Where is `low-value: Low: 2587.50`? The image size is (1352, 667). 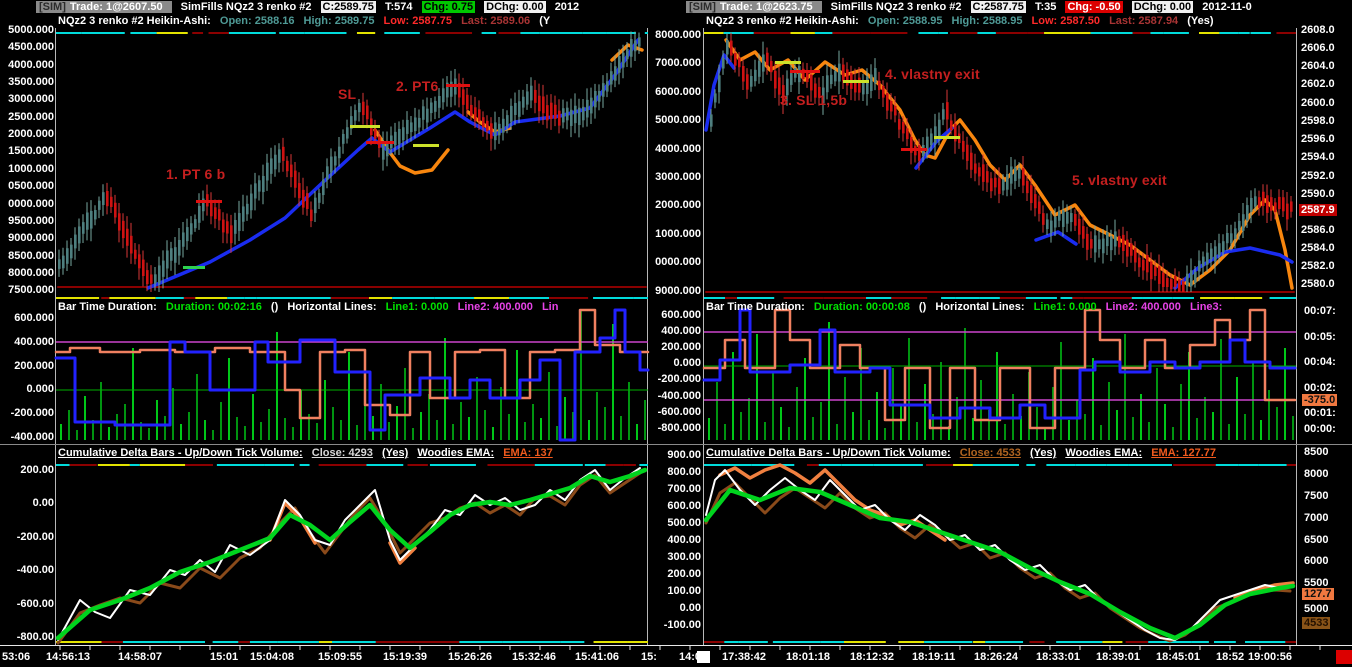
low-value: Low: 2587.50 is located at coordinates (1066, 21).